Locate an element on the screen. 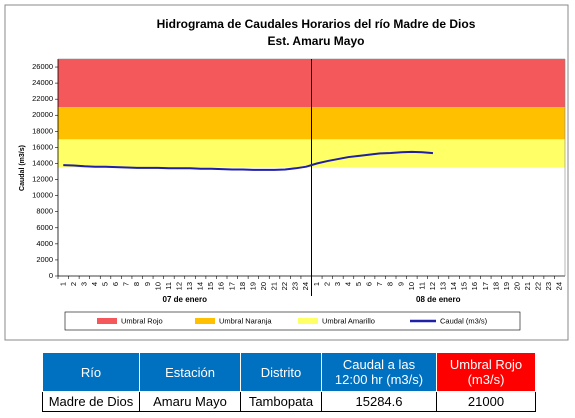 The image size is (575, 418). y-tick-label: 8000 is located at coordinates (44, 211).